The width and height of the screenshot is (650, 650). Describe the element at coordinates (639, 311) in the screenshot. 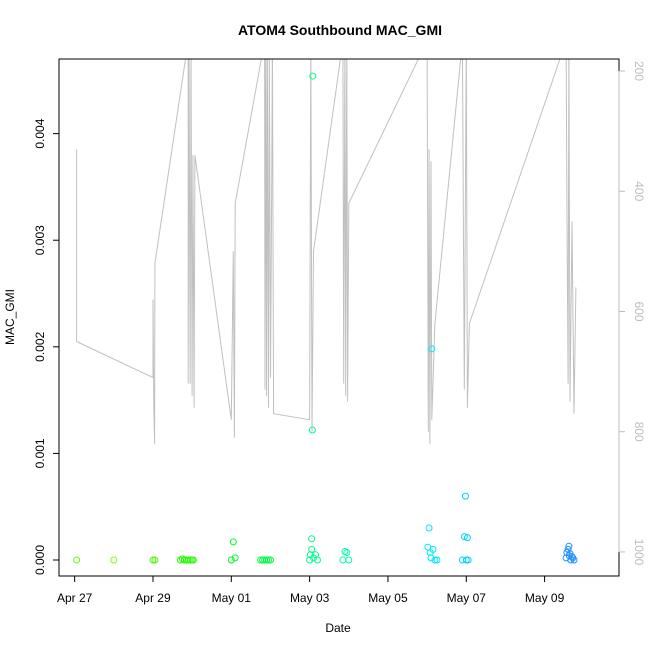

I see `right-tick-label: 600` at that location.